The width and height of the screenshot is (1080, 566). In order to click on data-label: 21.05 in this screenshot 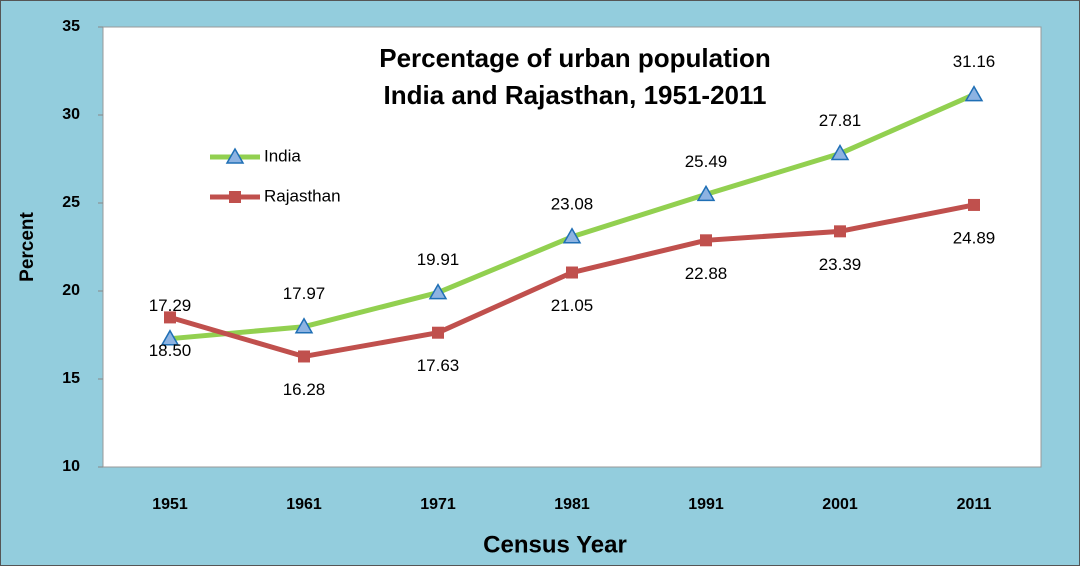, I will do `click(572, 305)`.